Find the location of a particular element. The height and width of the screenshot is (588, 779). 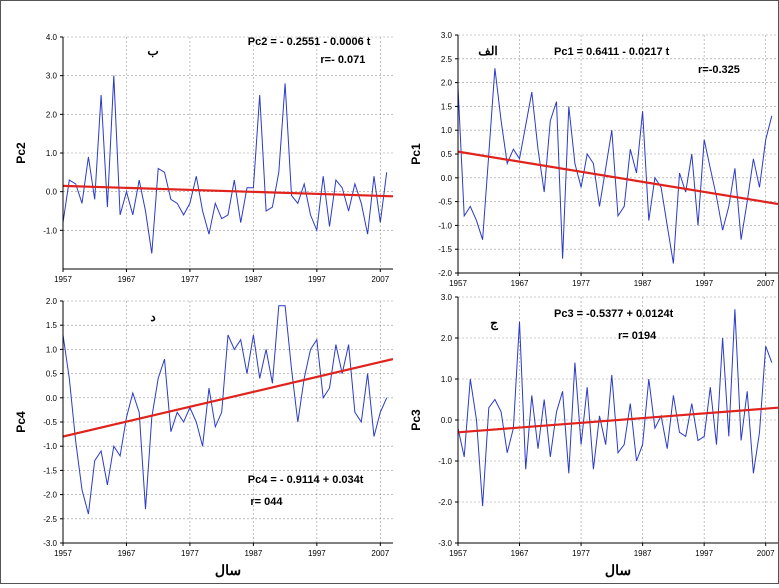

y-tick-label: 2.5 is located at coordinates (447, 59).